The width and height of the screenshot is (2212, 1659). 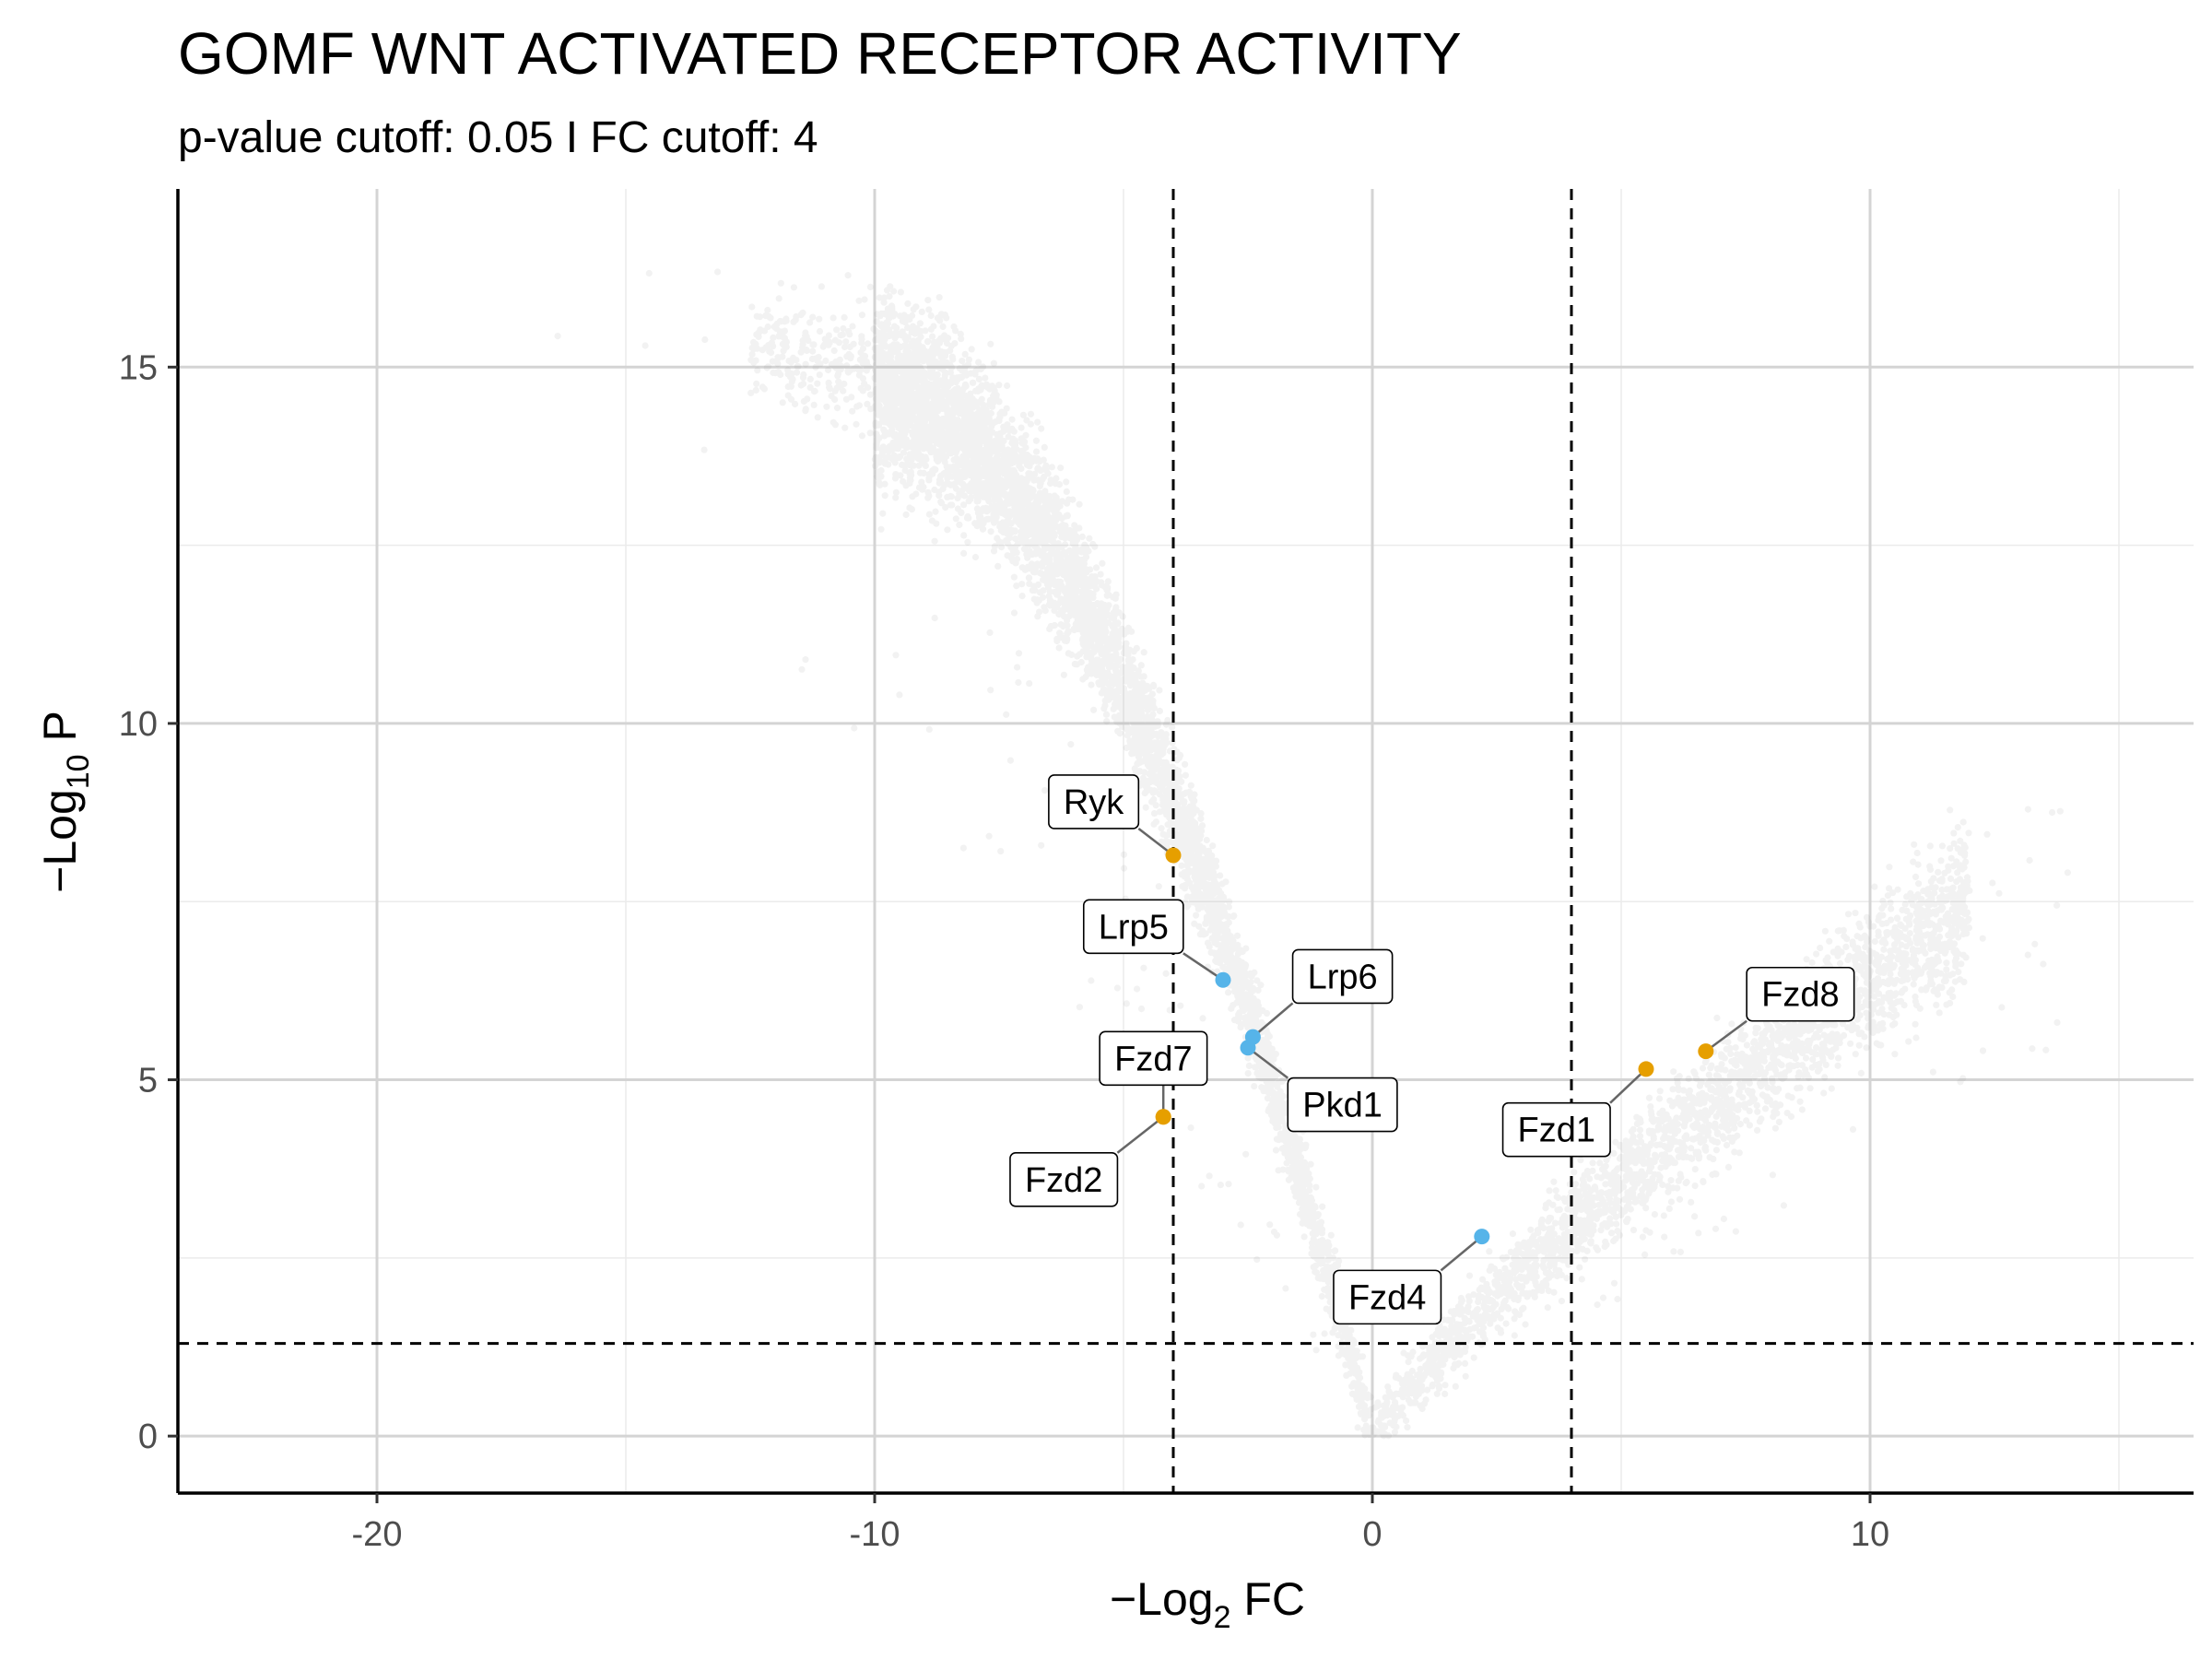 I want to click on x-tick-label: -10, so click(x=875, y=1534).